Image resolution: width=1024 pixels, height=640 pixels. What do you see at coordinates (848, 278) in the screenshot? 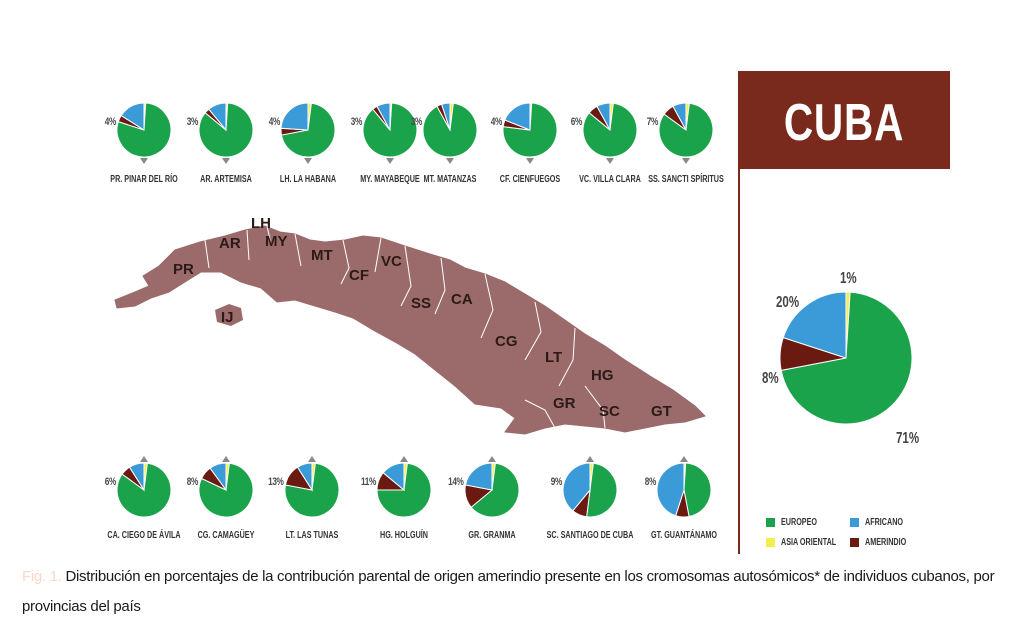
I see `national-asia-label: 1%` at bounding box center [848, 278].